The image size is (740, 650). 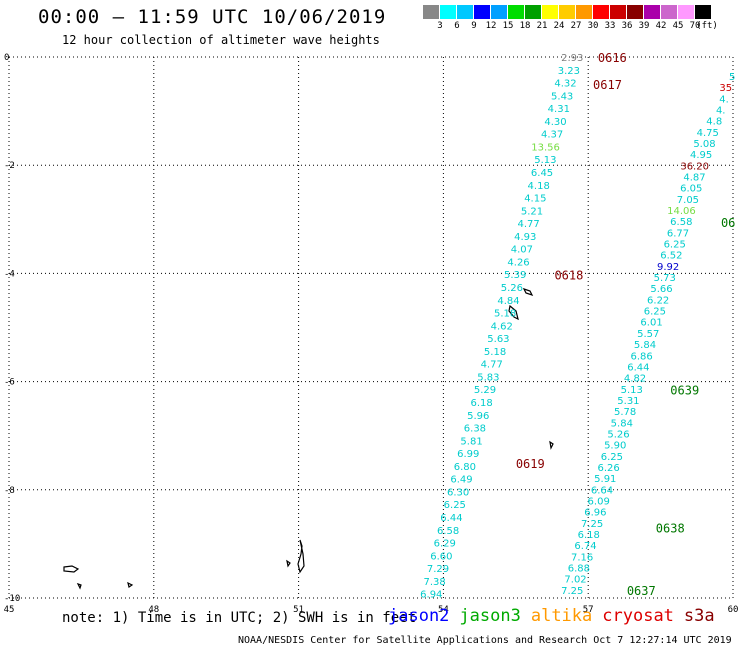 I want to click on wave-height-value: 5.43, so click(x=562, y=96).